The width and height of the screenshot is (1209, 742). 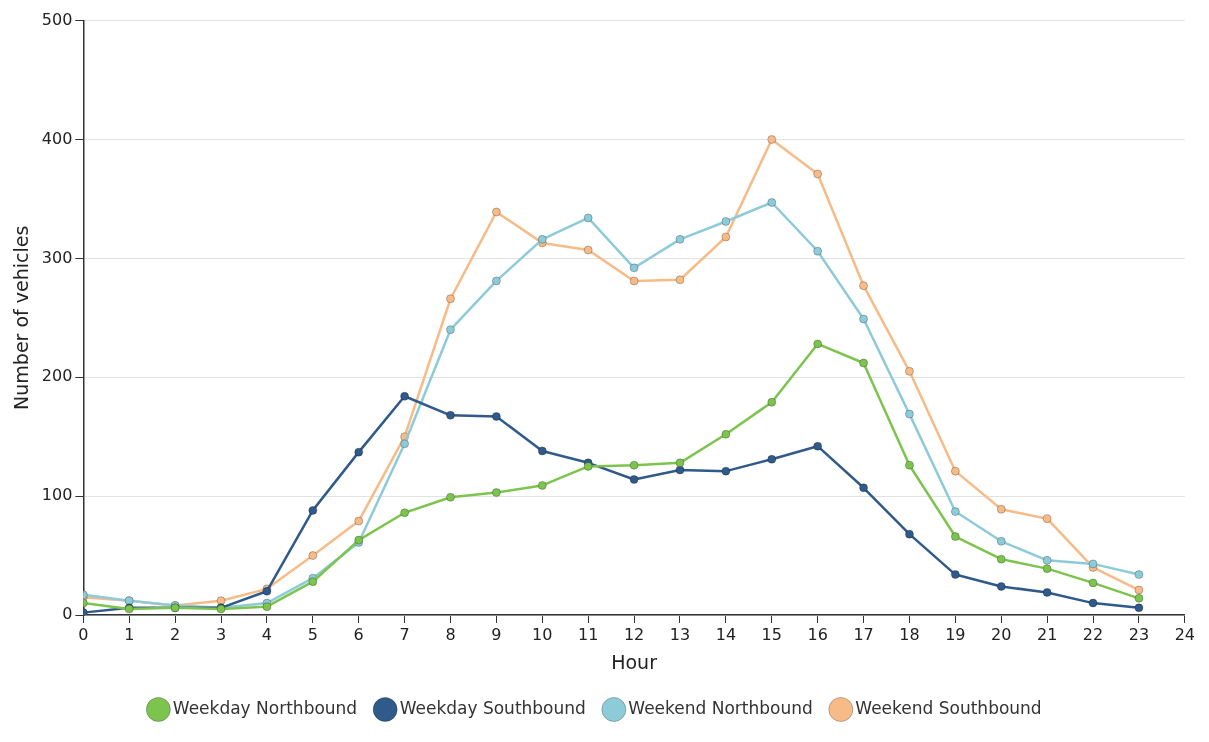 What do you see at coordinates (404, 634) in the screenshot?
I see `x-tick-label: 7` at bounding box center [404, 634].